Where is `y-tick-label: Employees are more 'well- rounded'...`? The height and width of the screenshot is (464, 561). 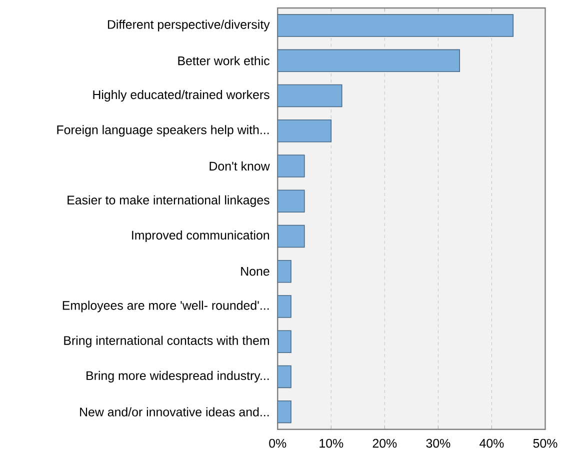
y-tick-label: Employees are more 'well- rounded'... is located at coordinates (165, 306).